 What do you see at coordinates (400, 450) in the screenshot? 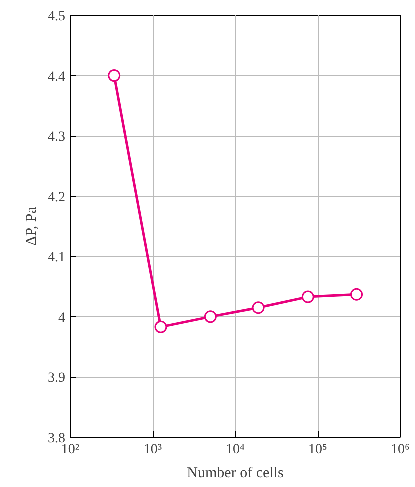
I see `x-tick-label: 10⁶` at bounding box center [400, 450].